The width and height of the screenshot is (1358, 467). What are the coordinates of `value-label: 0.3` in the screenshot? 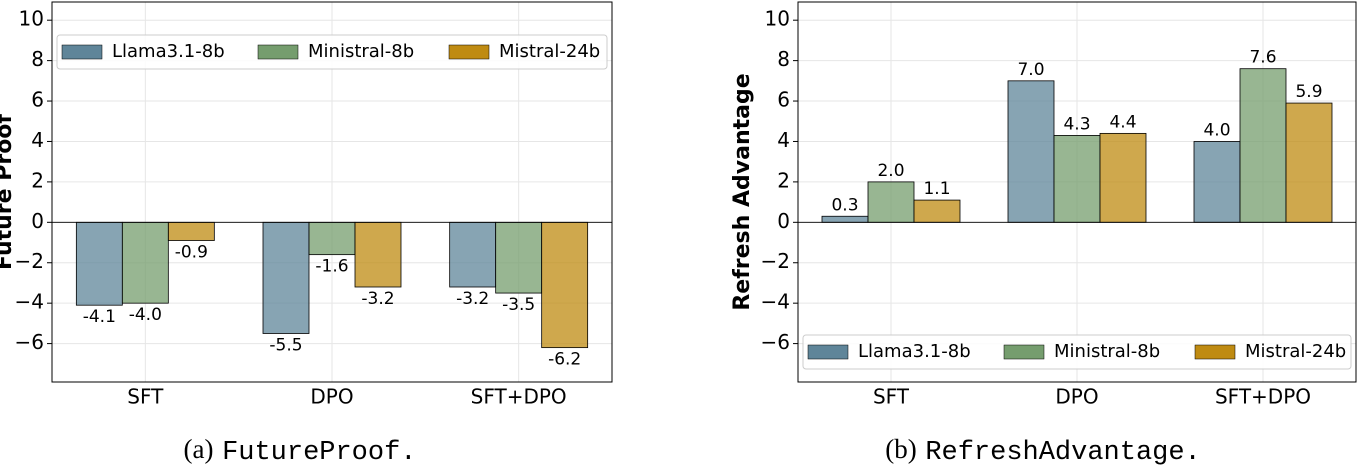 It's located at (844, 205).